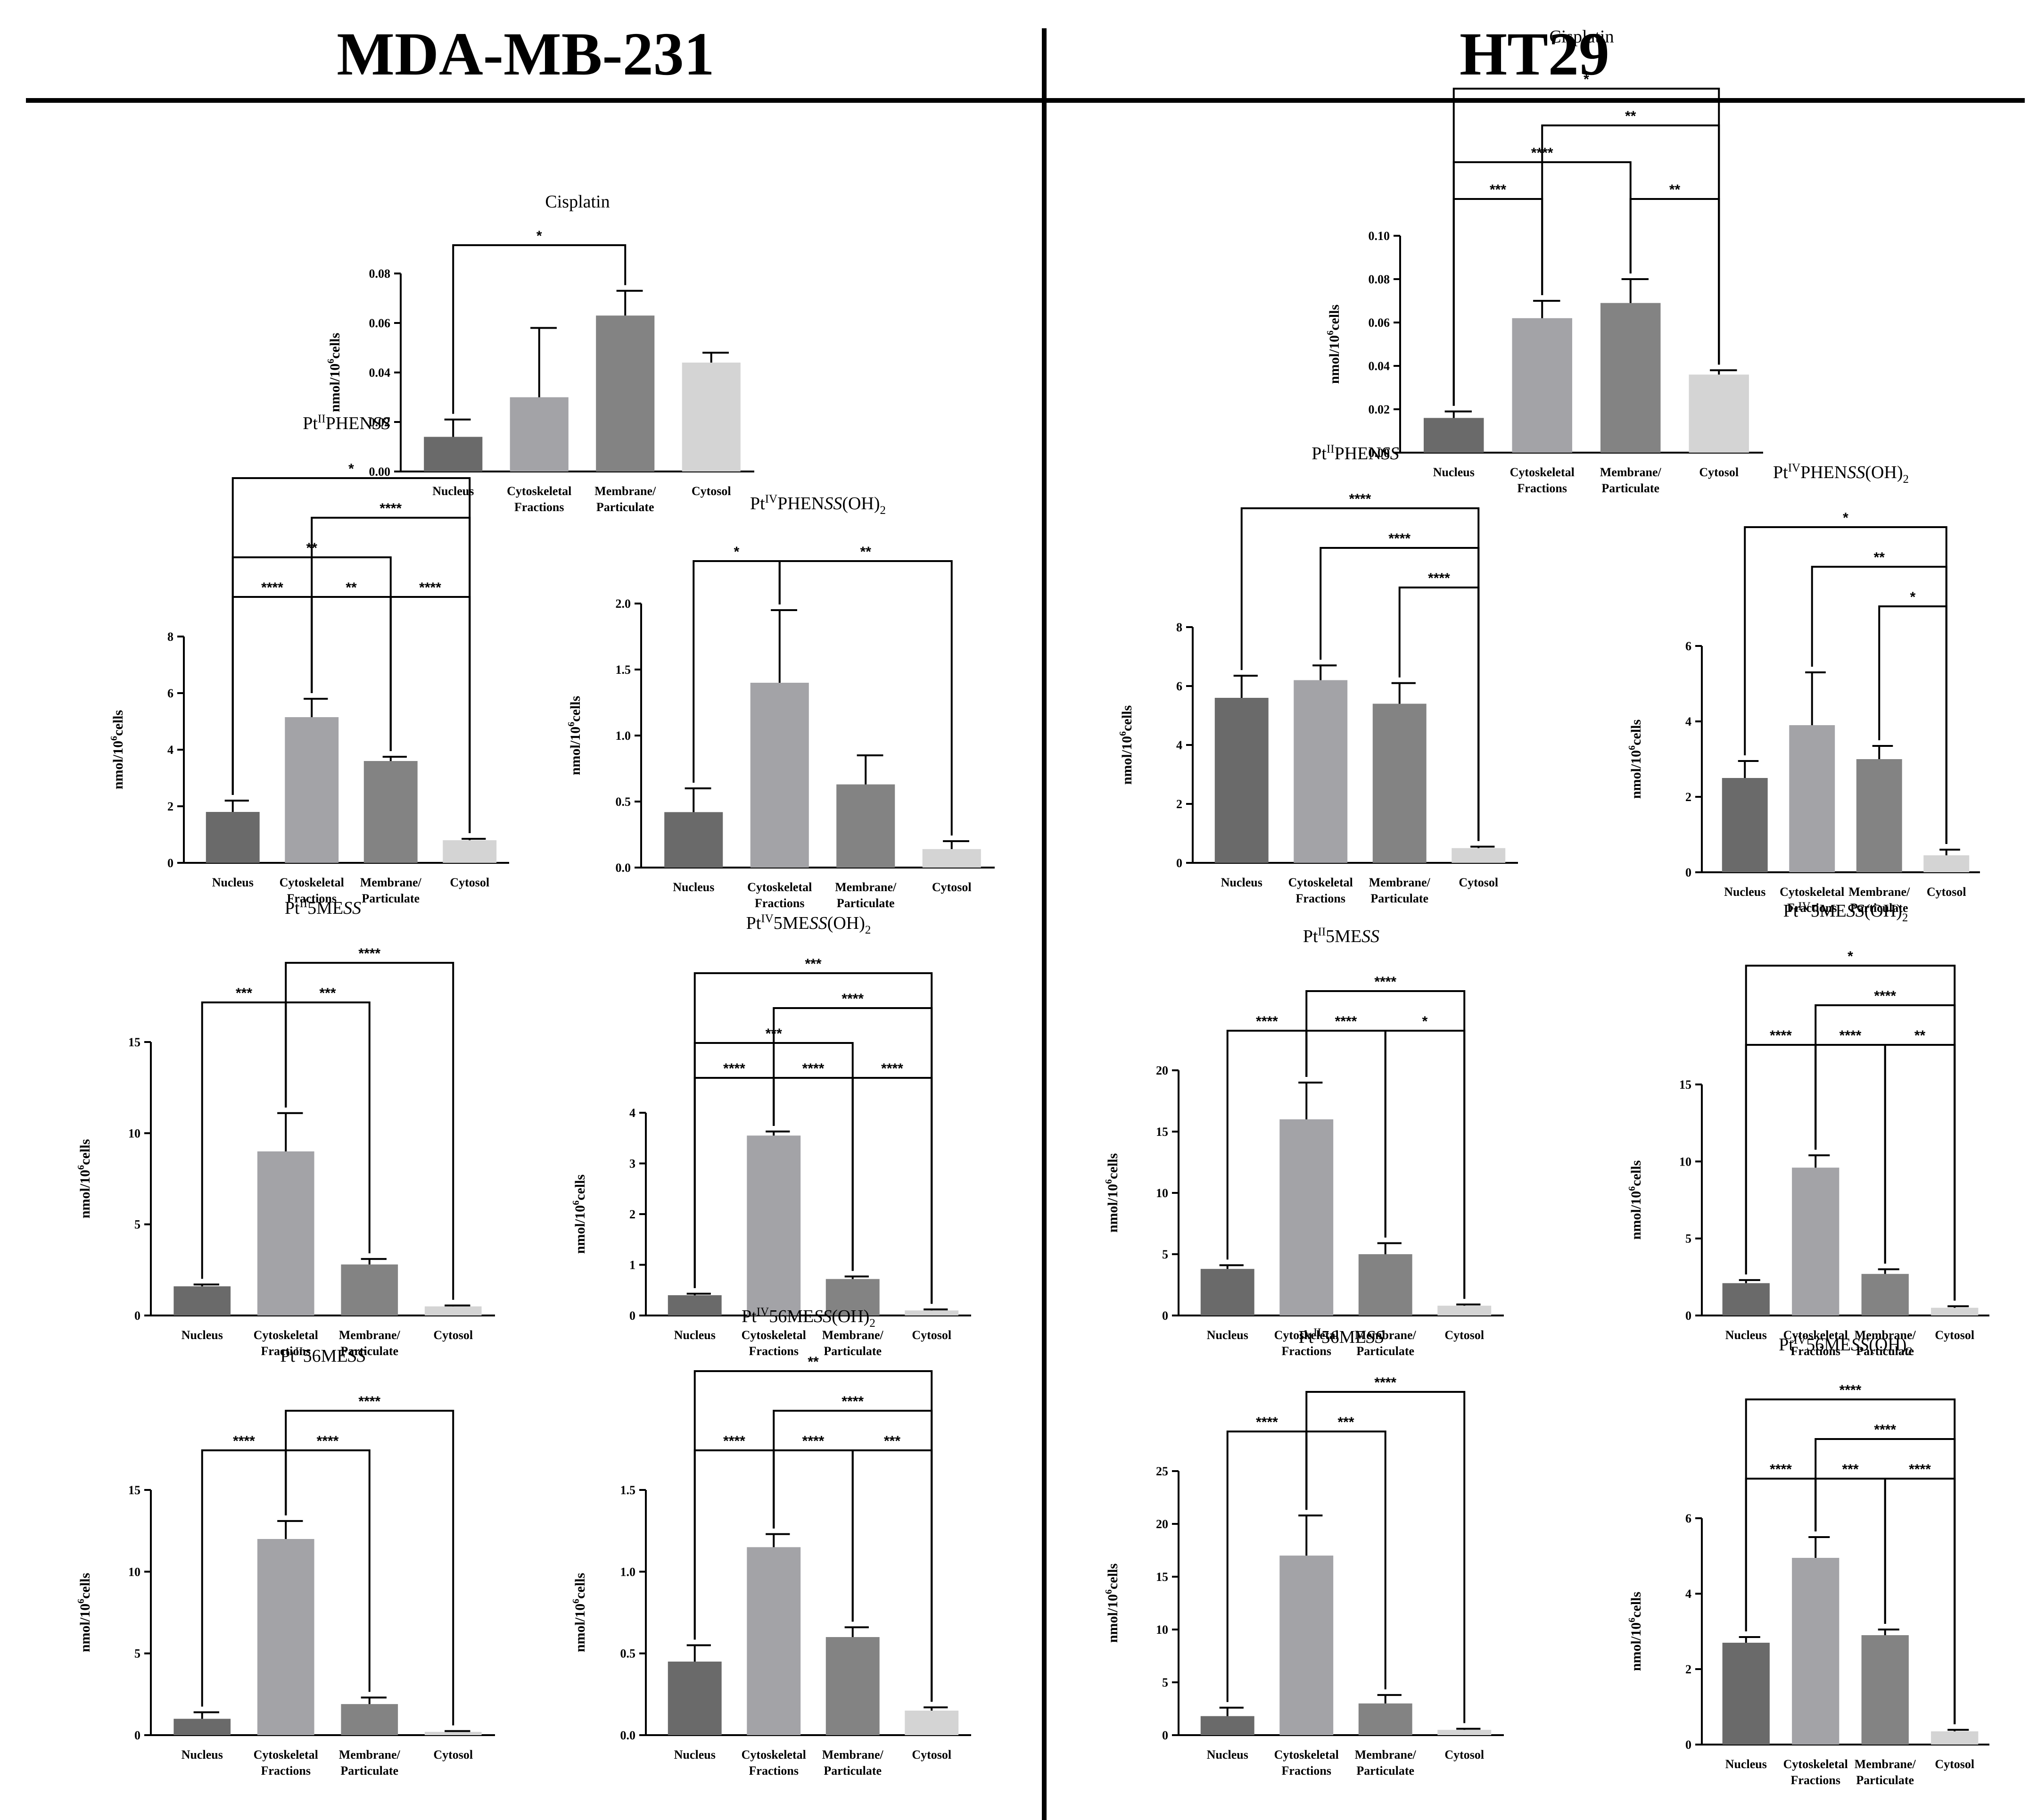 This screenshot has height=1820, width=2029. I want to click on y-axis-label: nmol/106cells, so click(84, 1612).